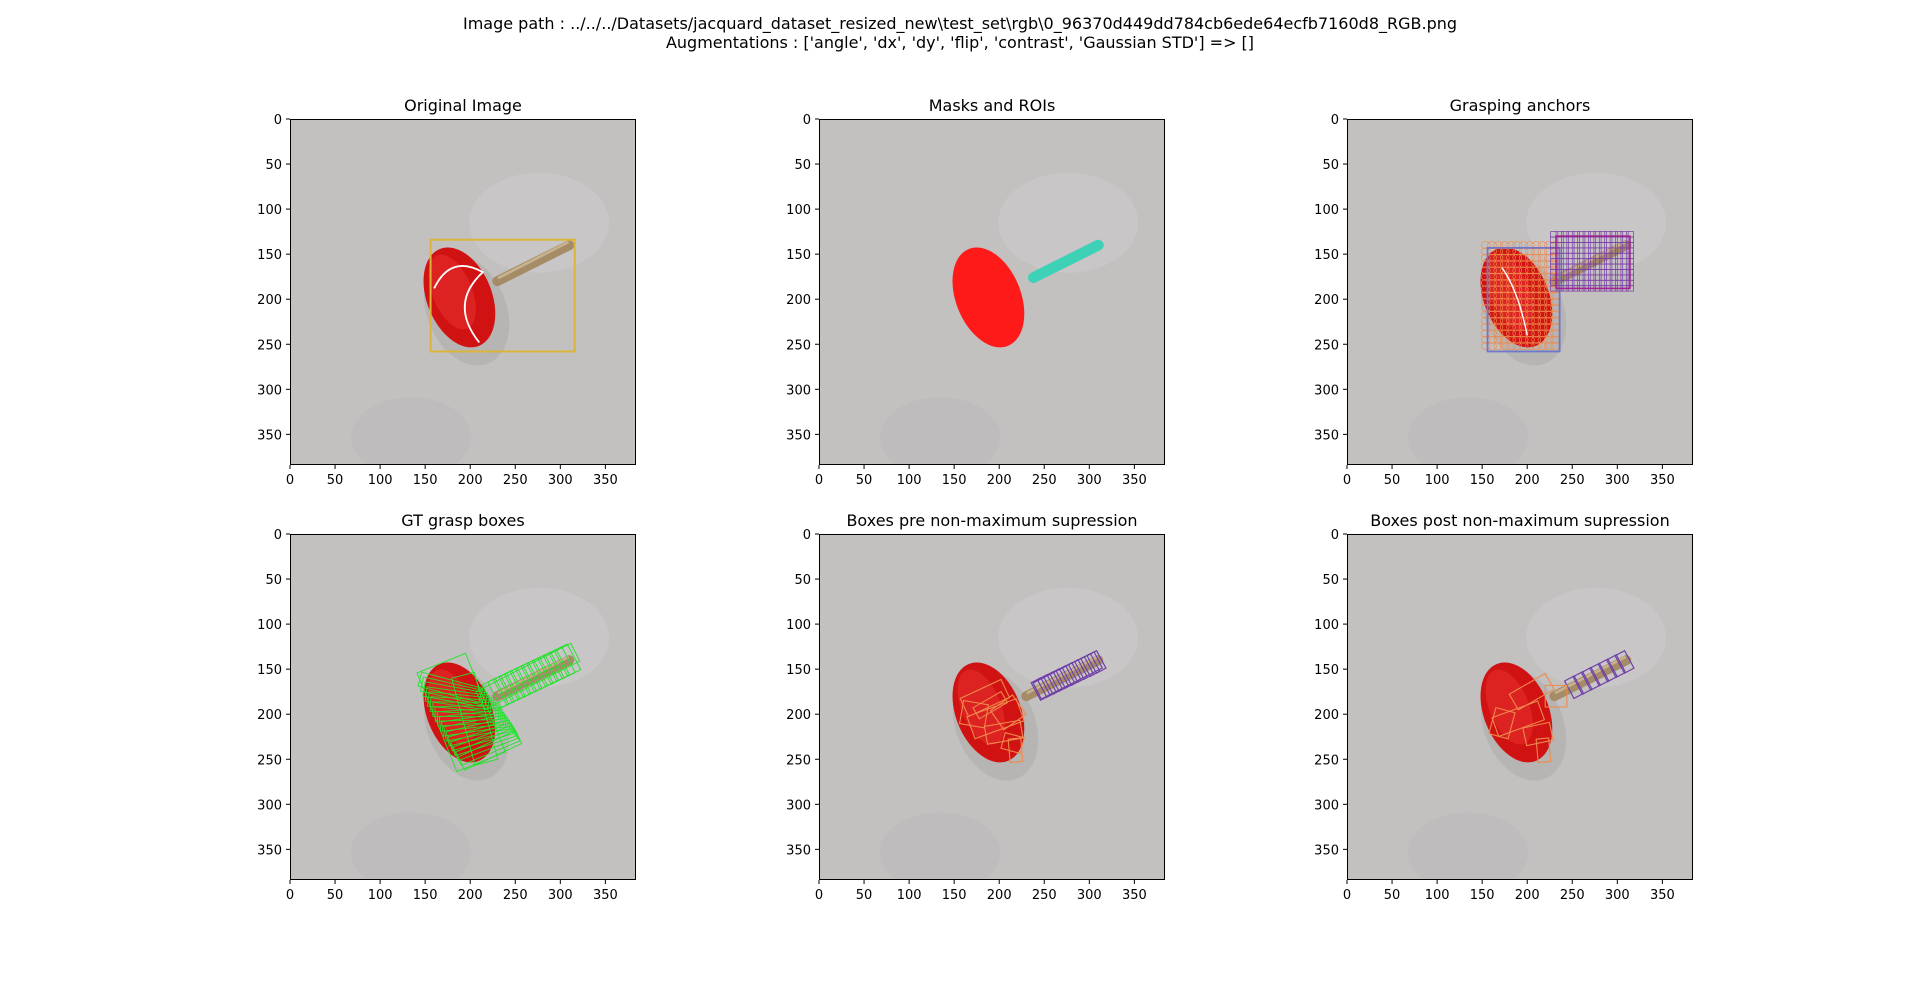 The image size is (1920, 983). I want to click on x-tick-label: 300, so click(1089, 895).